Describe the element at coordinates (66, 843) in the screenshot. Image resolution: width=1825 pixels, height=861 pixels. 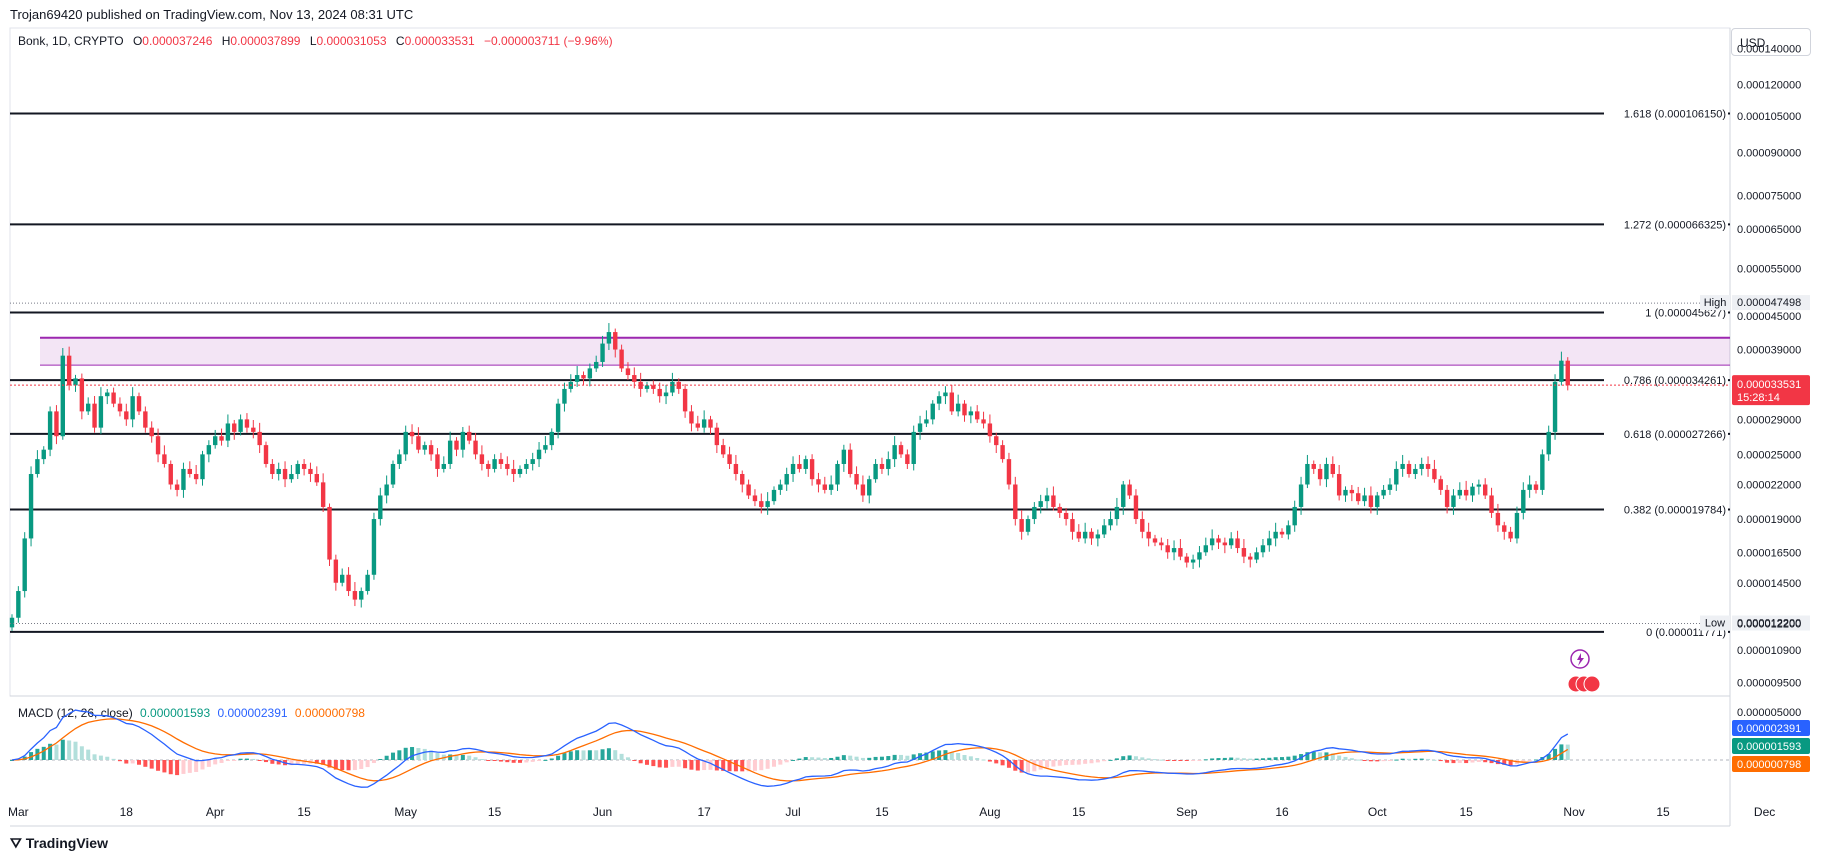
I see `footer-brand-label: TradingView` at that location.